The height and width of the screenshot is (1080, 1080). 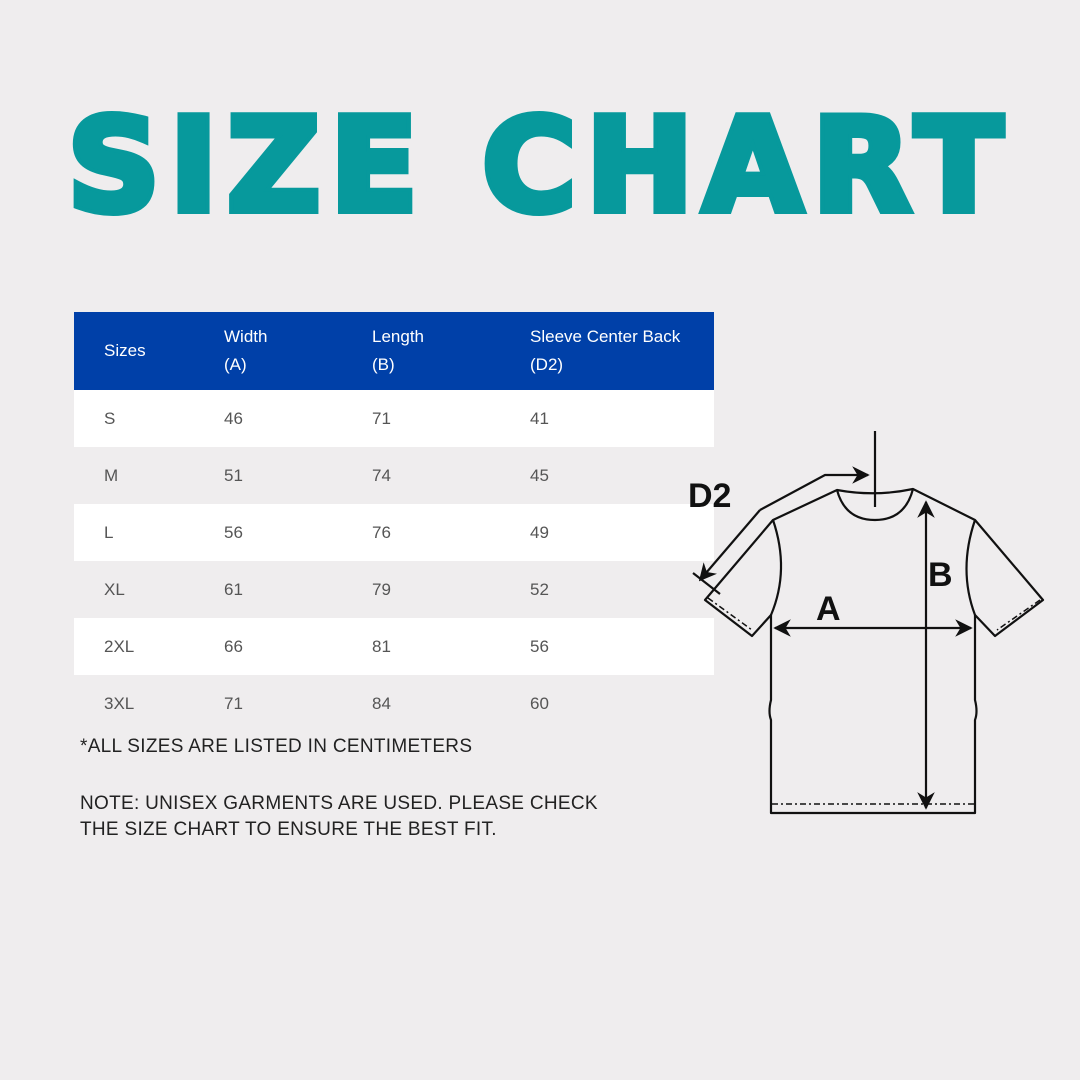 What do you see at coordinates (381, 589) in the screenshot?
I see `table-cell: 79` at bounding box center [381, 589].